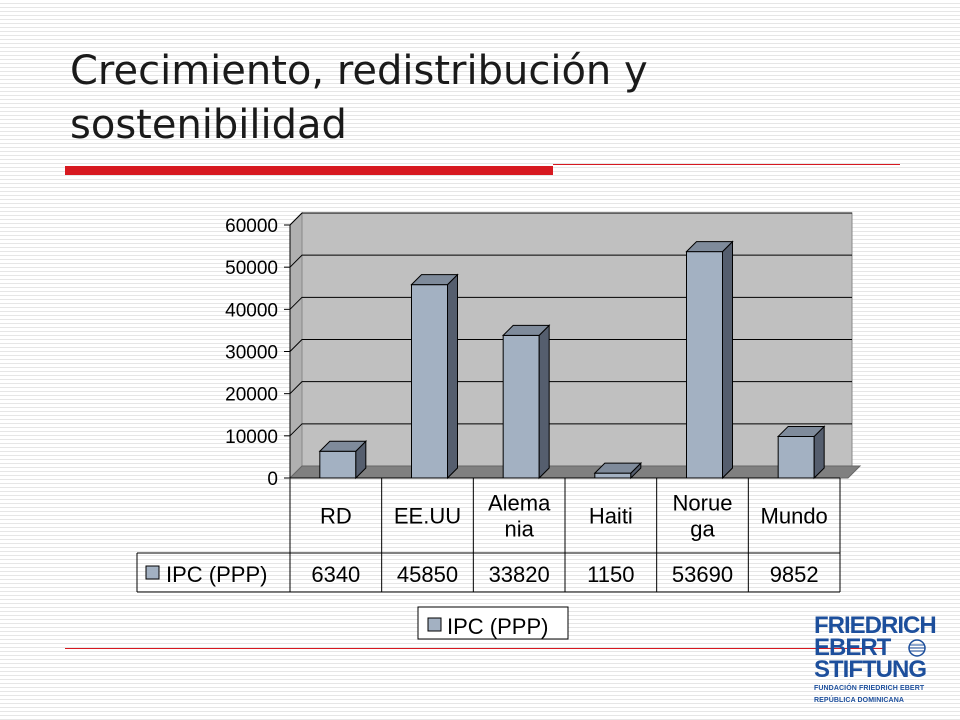 The image size is (960, 720). Describe the element at coordinates (859, 700) in the screenshot. I see `logo-subtitle-2: REPÚBLICA DOMINICANA` at that location.